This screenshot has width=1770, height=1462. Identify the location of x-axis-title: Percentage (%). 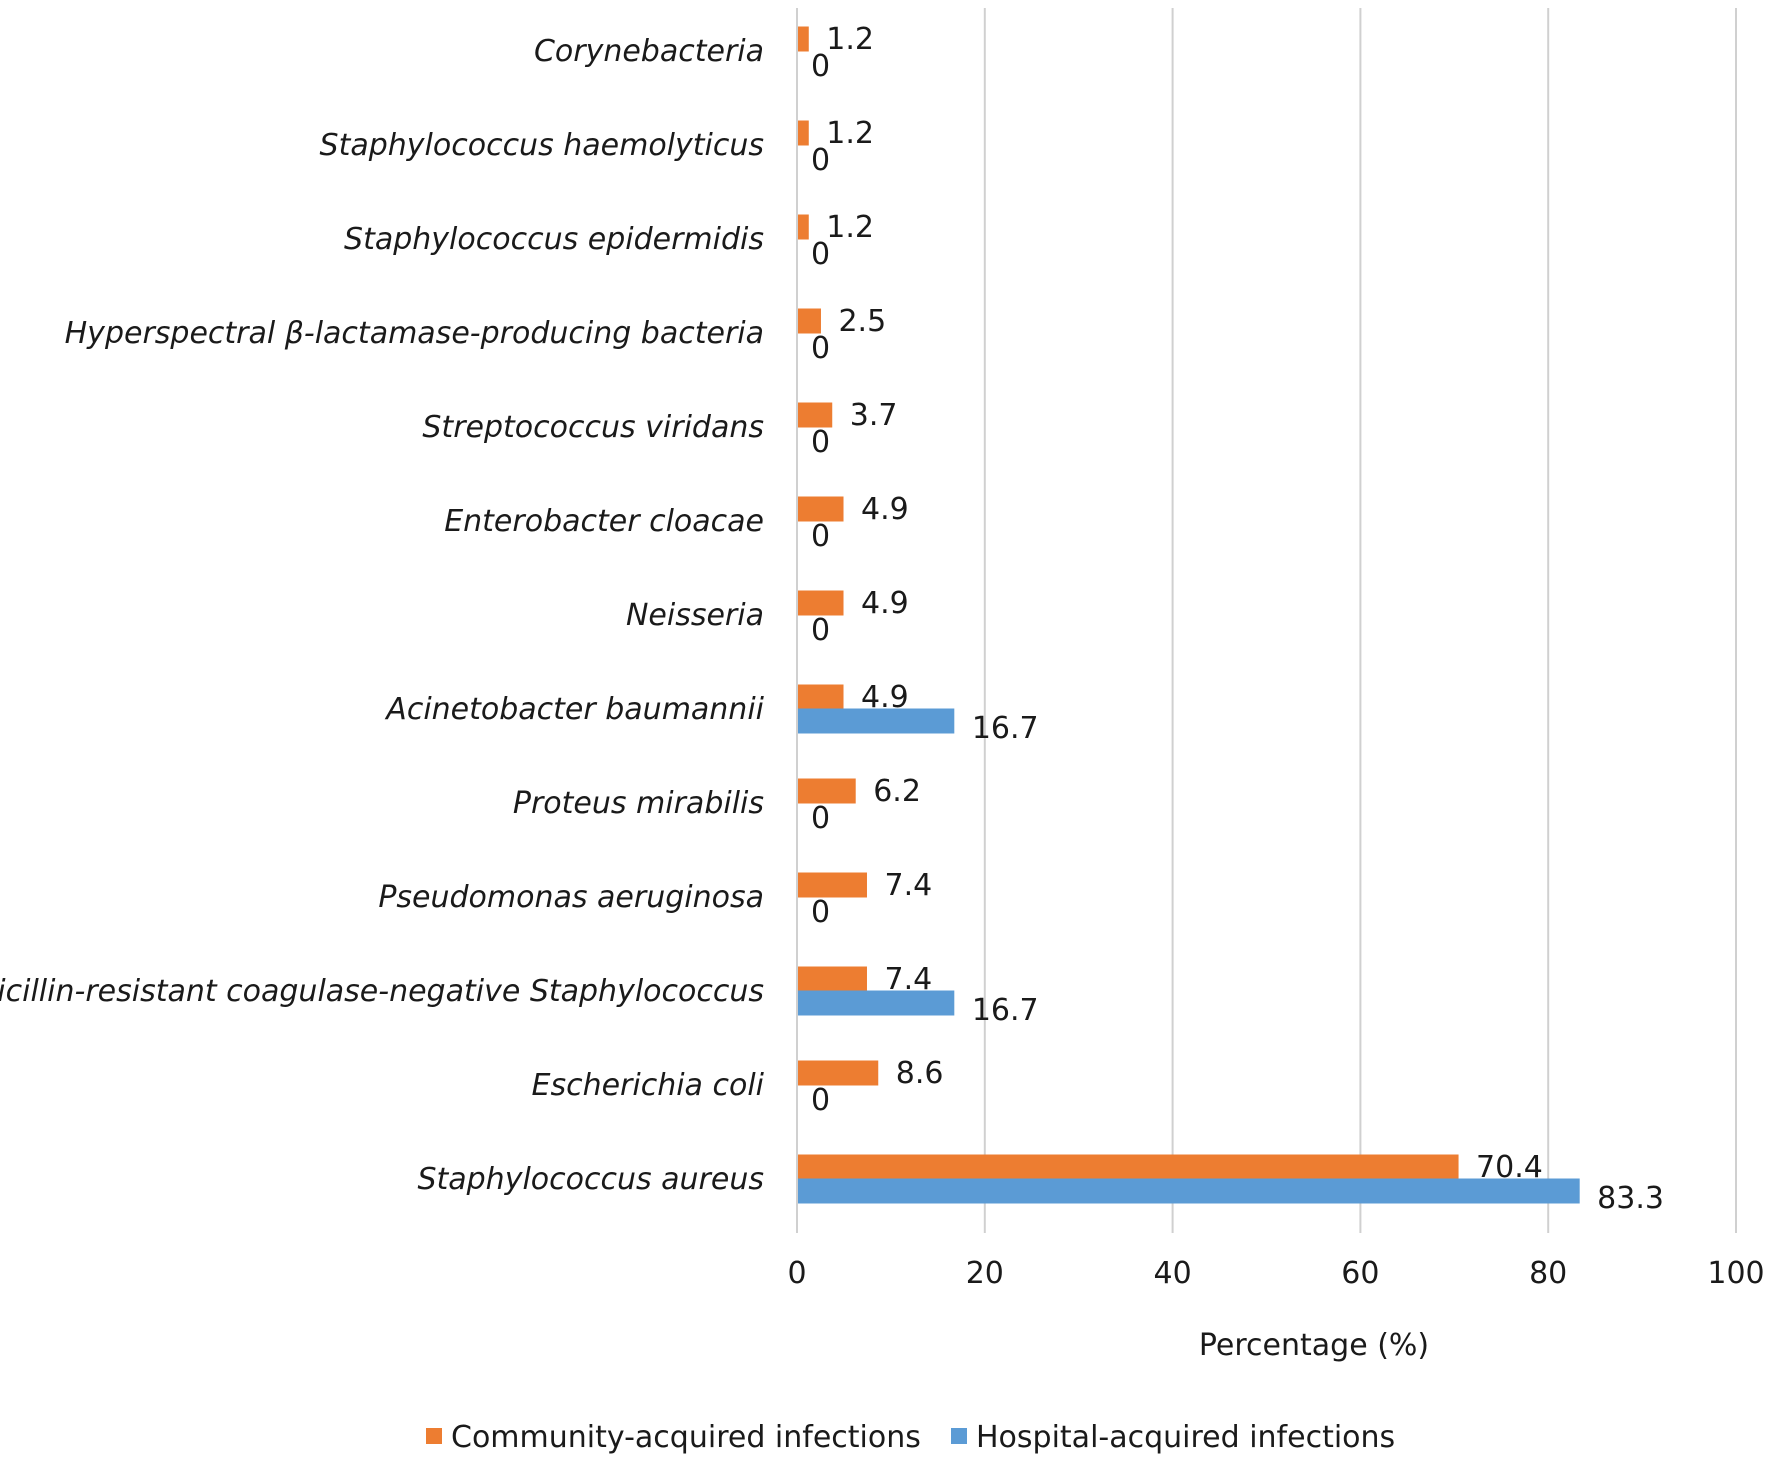
(1314, 1345).